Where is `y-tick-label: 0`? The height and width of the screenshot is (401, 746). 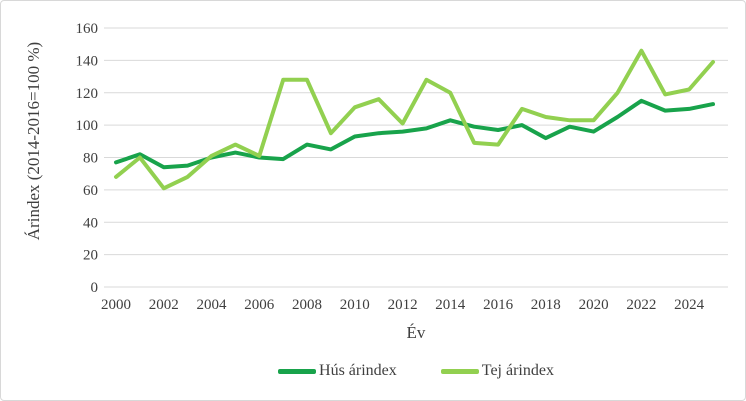
y-tick-label: 0 is located at coordinates (95, 288).